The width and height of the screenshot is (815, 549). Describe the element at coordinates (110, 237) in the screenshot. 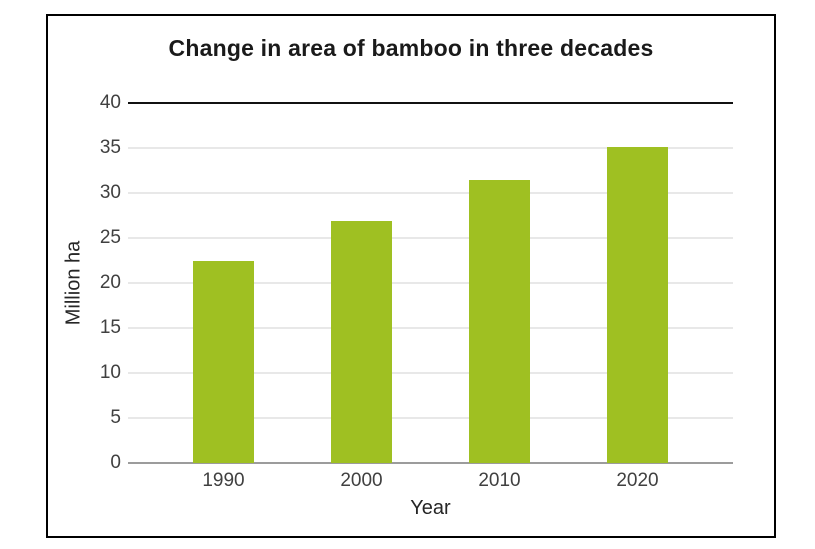

I see `y-tick-label-25: 25` at that location.